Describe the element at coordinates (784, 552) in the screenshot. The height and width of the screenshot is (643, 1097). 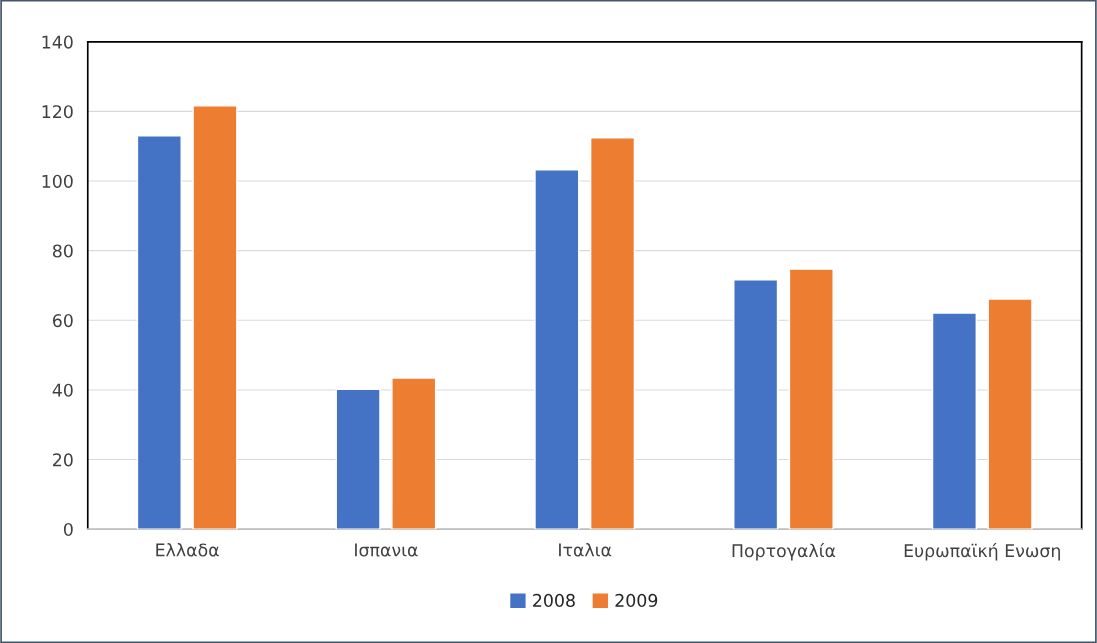
I see `x-tick-label: Πορτογαλία` at that location.